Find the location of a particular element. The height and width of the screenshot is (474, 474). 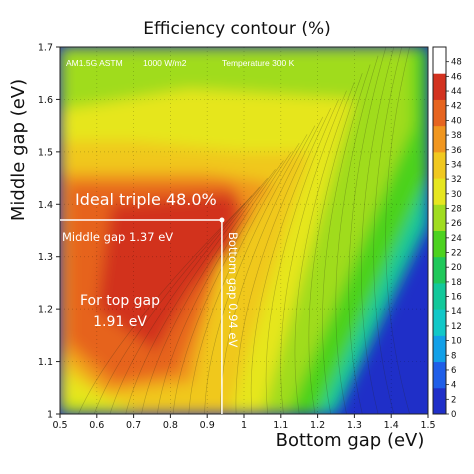

colorbar-tick-label: 24 is located at coordinates (456, 239).